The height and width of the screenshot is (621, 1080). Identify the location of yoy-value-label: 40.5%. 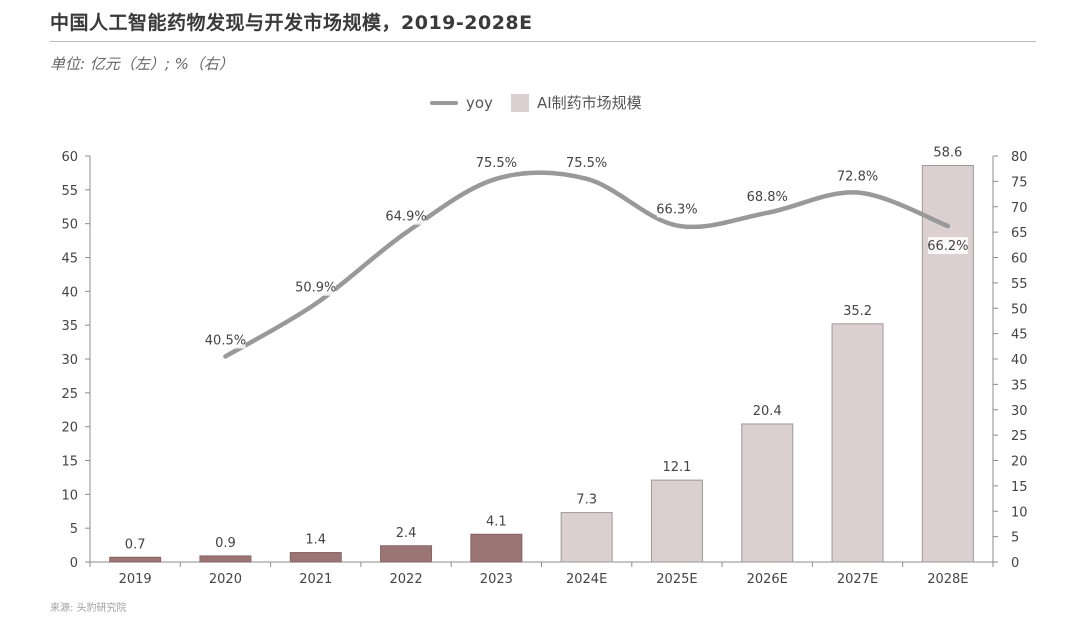
(225, 340).